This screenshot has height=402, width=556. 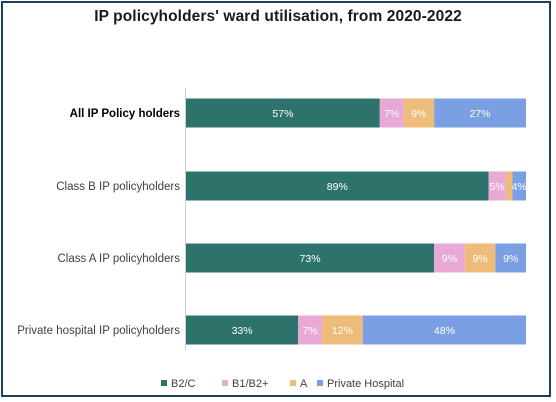 I want to click on data-label: 48%, so click(x=444, y=331).